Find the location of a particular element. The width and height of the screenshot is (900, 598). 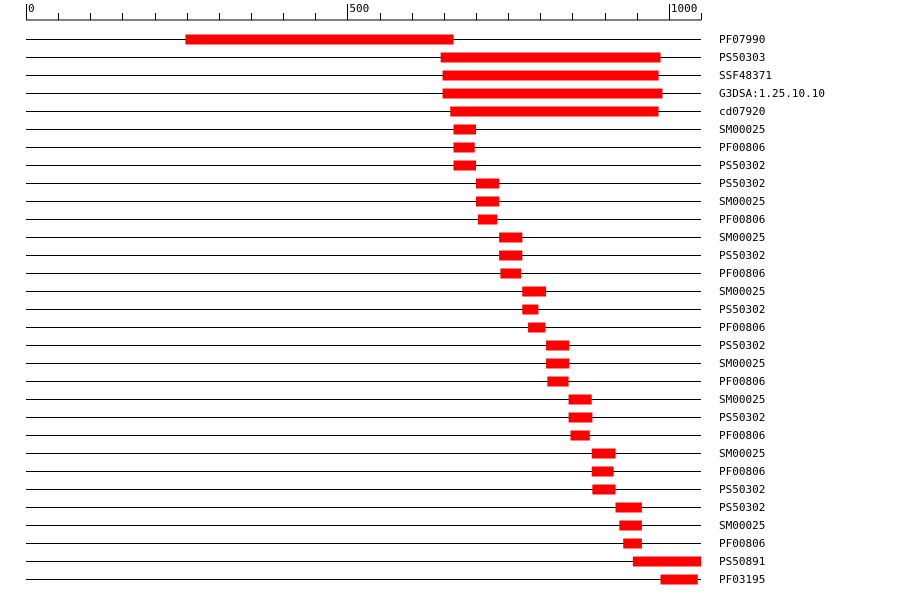

domain-row: PF03195 is located at coordinates (395, 579).